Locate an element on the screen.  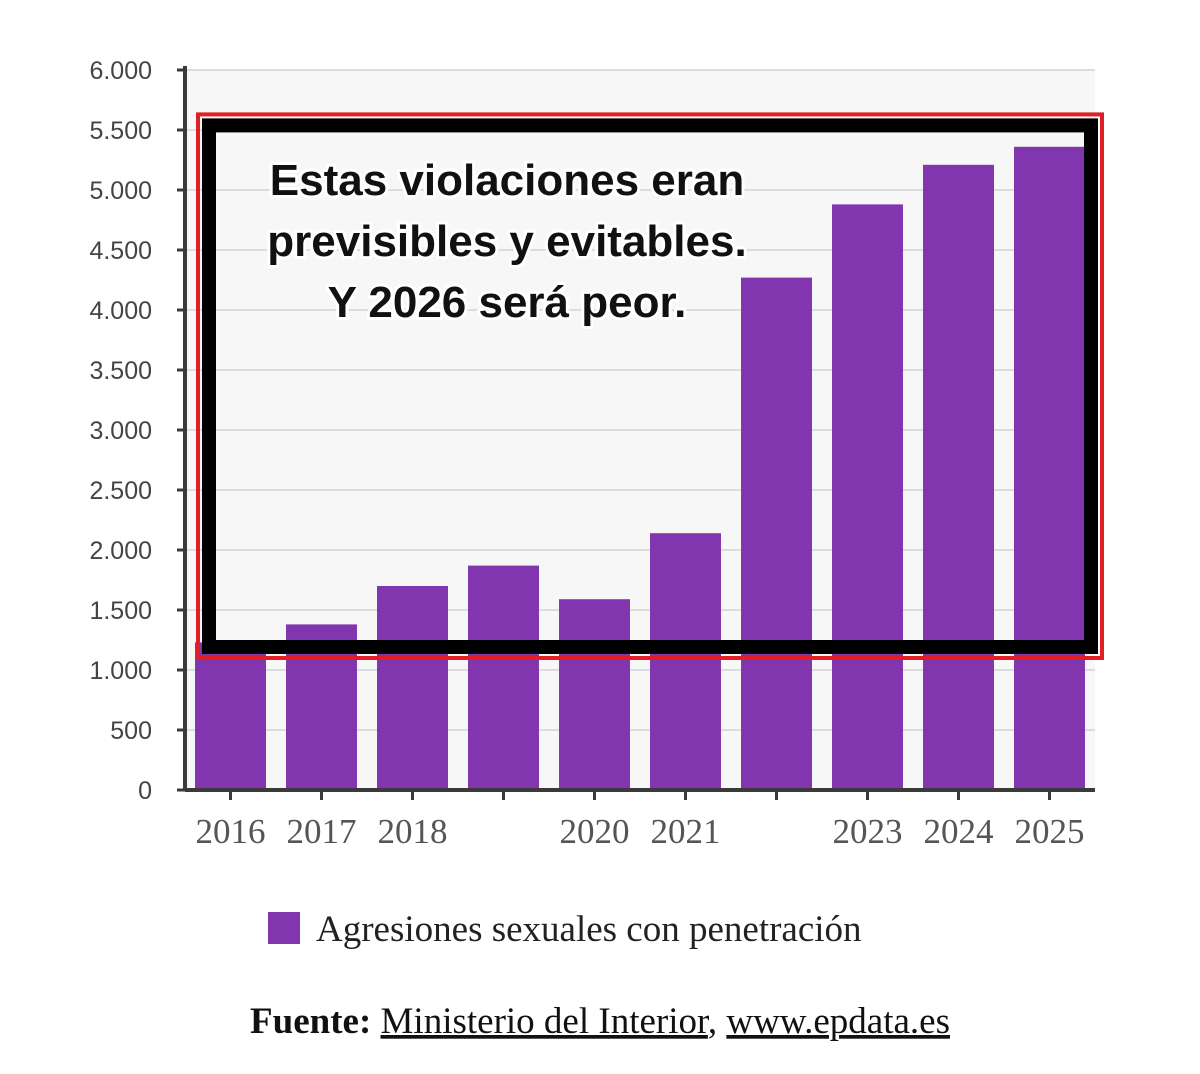
y-tick-label: 500 is located at coordinates (131, 731).